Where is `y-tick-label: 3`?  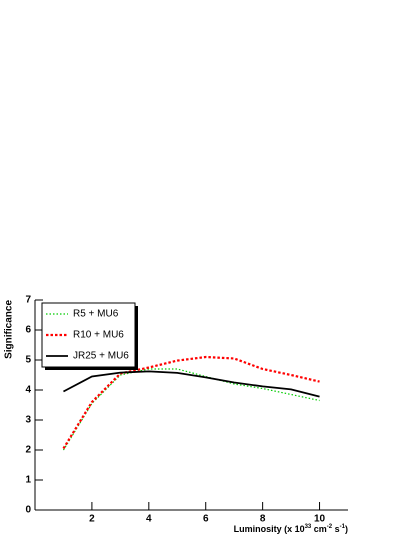 y-tick-label: 3 is located at coordinates (28, 420).